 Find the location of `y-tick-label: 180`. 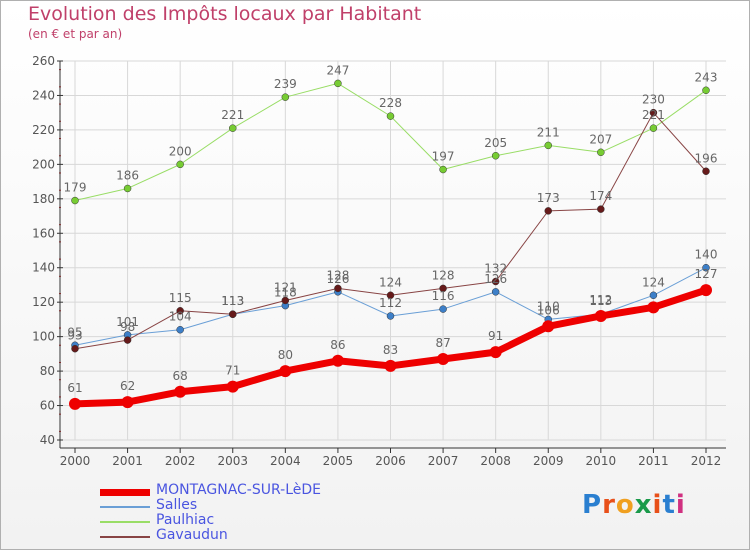

y-tick-label: 180 is located at coordinates (43, 199).